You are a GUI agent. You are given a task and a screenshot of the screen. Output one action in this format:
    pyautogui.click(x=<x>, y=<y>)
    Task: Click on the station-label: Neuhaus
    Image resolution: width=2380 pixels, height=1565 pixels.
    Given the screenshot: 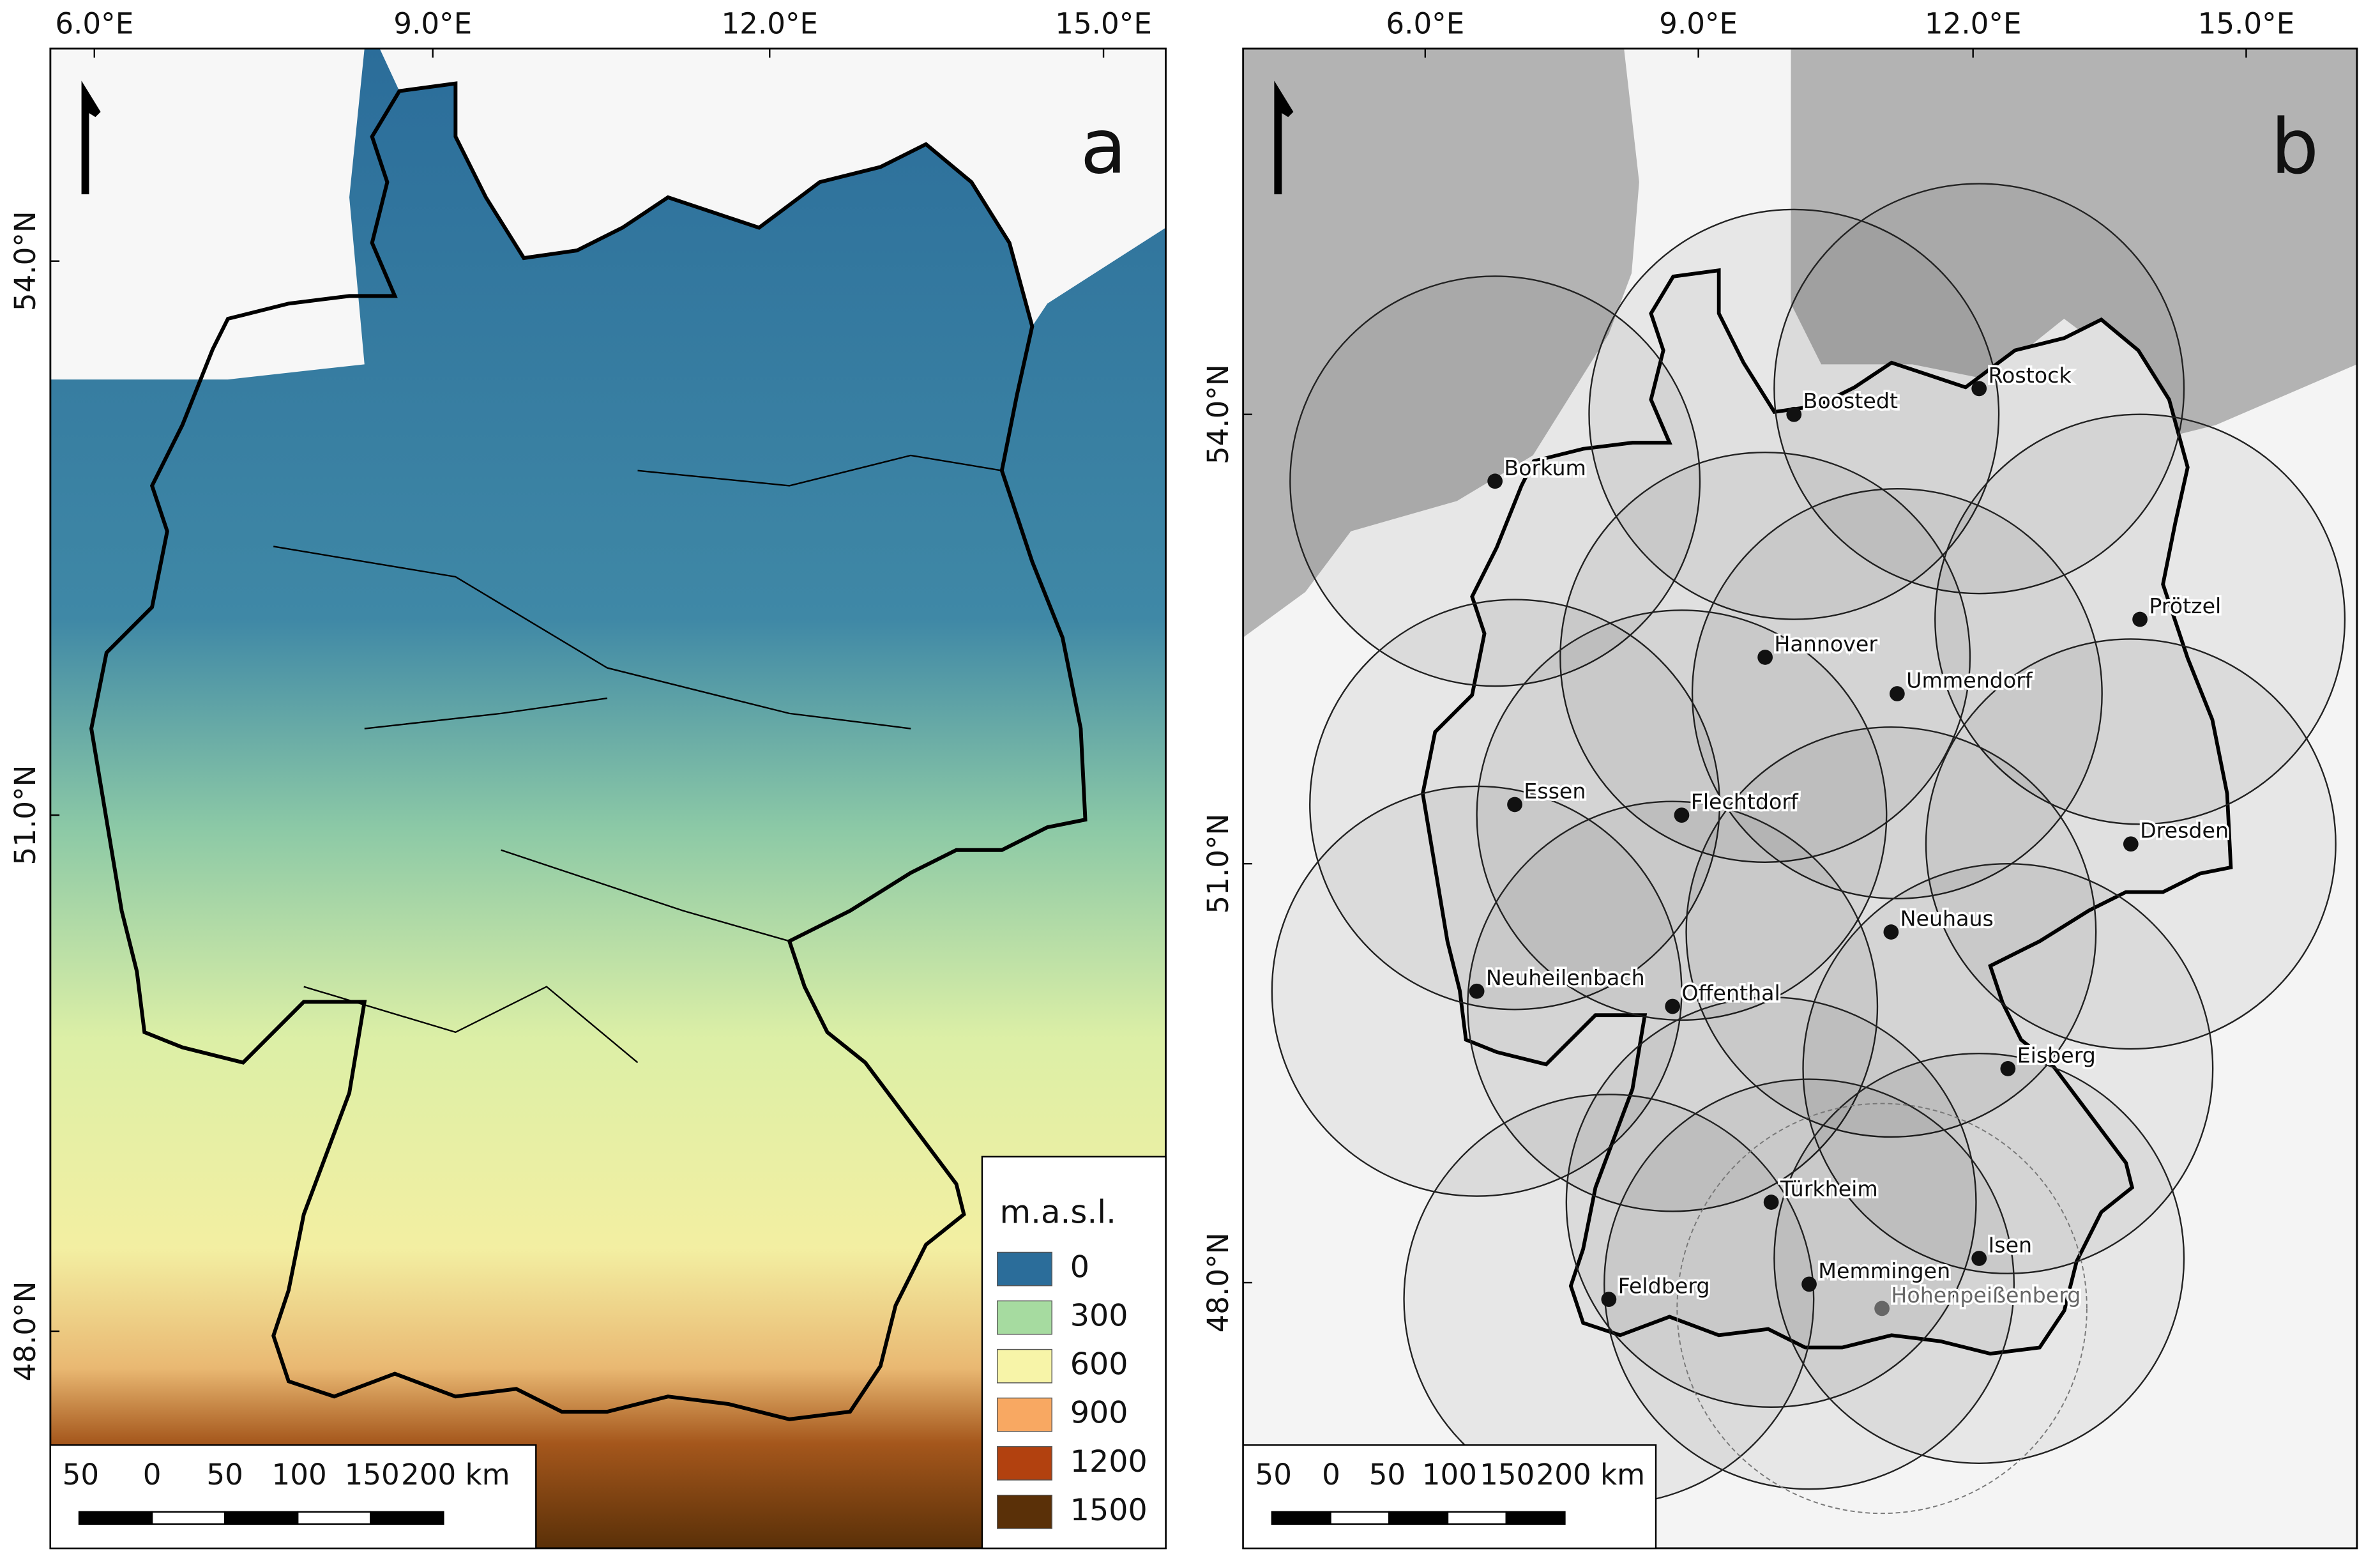 What is the action you would take?
    pyautogui.click(x=1947, y=918)
    